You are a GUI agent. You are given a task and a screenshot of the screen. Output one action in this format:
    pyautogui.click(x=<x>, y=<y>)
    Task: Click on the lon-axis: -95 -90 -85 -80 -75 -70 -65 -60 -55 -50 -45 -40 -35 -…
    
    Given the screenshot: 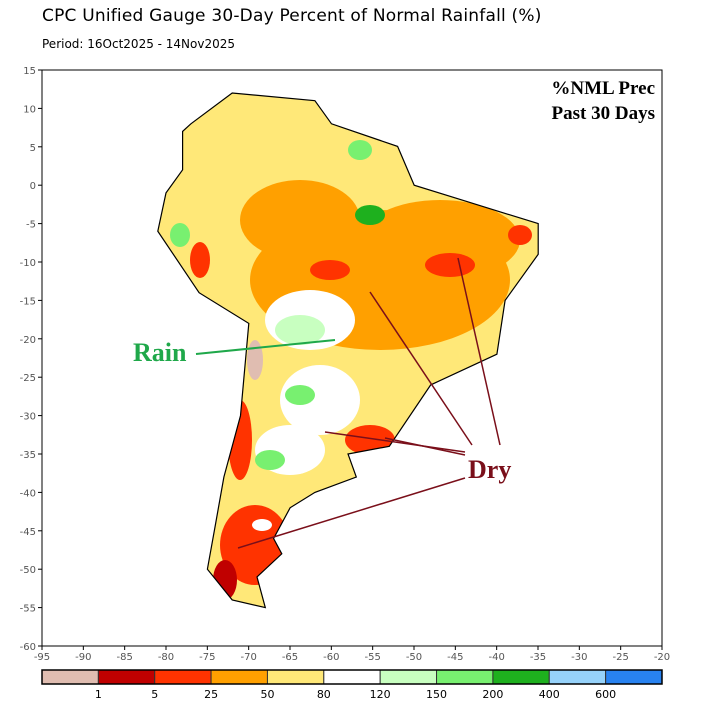 What is the action you would take?
    pyautogui.click(x=352, y=654)
    